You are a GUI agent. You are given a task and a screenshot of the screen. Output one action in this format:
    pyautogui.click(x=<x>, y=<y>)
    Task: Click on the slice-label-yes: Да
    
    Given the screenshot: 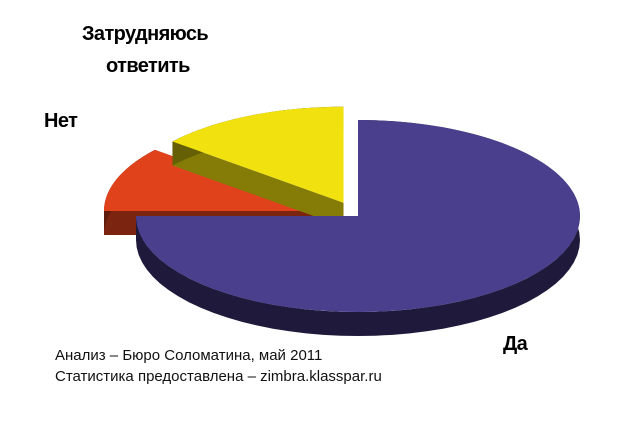 What is the action you would take?
    pyautogui.click(x=516, y=344)
    